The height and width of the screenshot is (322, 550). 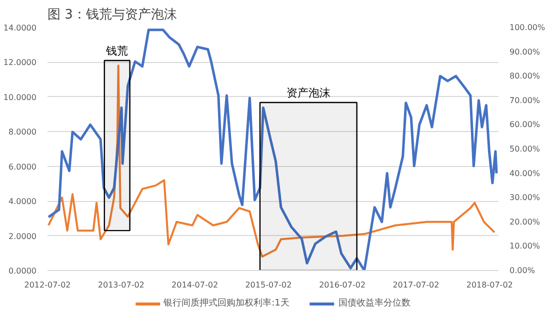 I want to click on y-tick-label: 8.0000, so click(x=22, y=132).